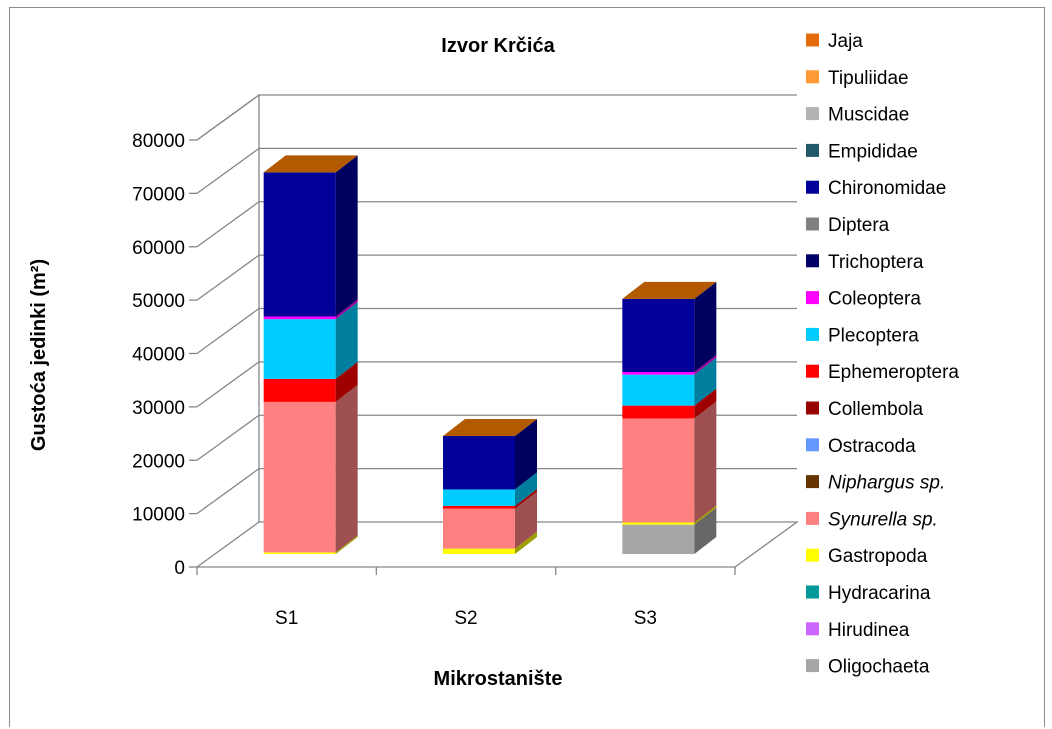 This screenshot has width=1052, height=729. I want to click on legend-item: Coleoptera, so click(863, 299).